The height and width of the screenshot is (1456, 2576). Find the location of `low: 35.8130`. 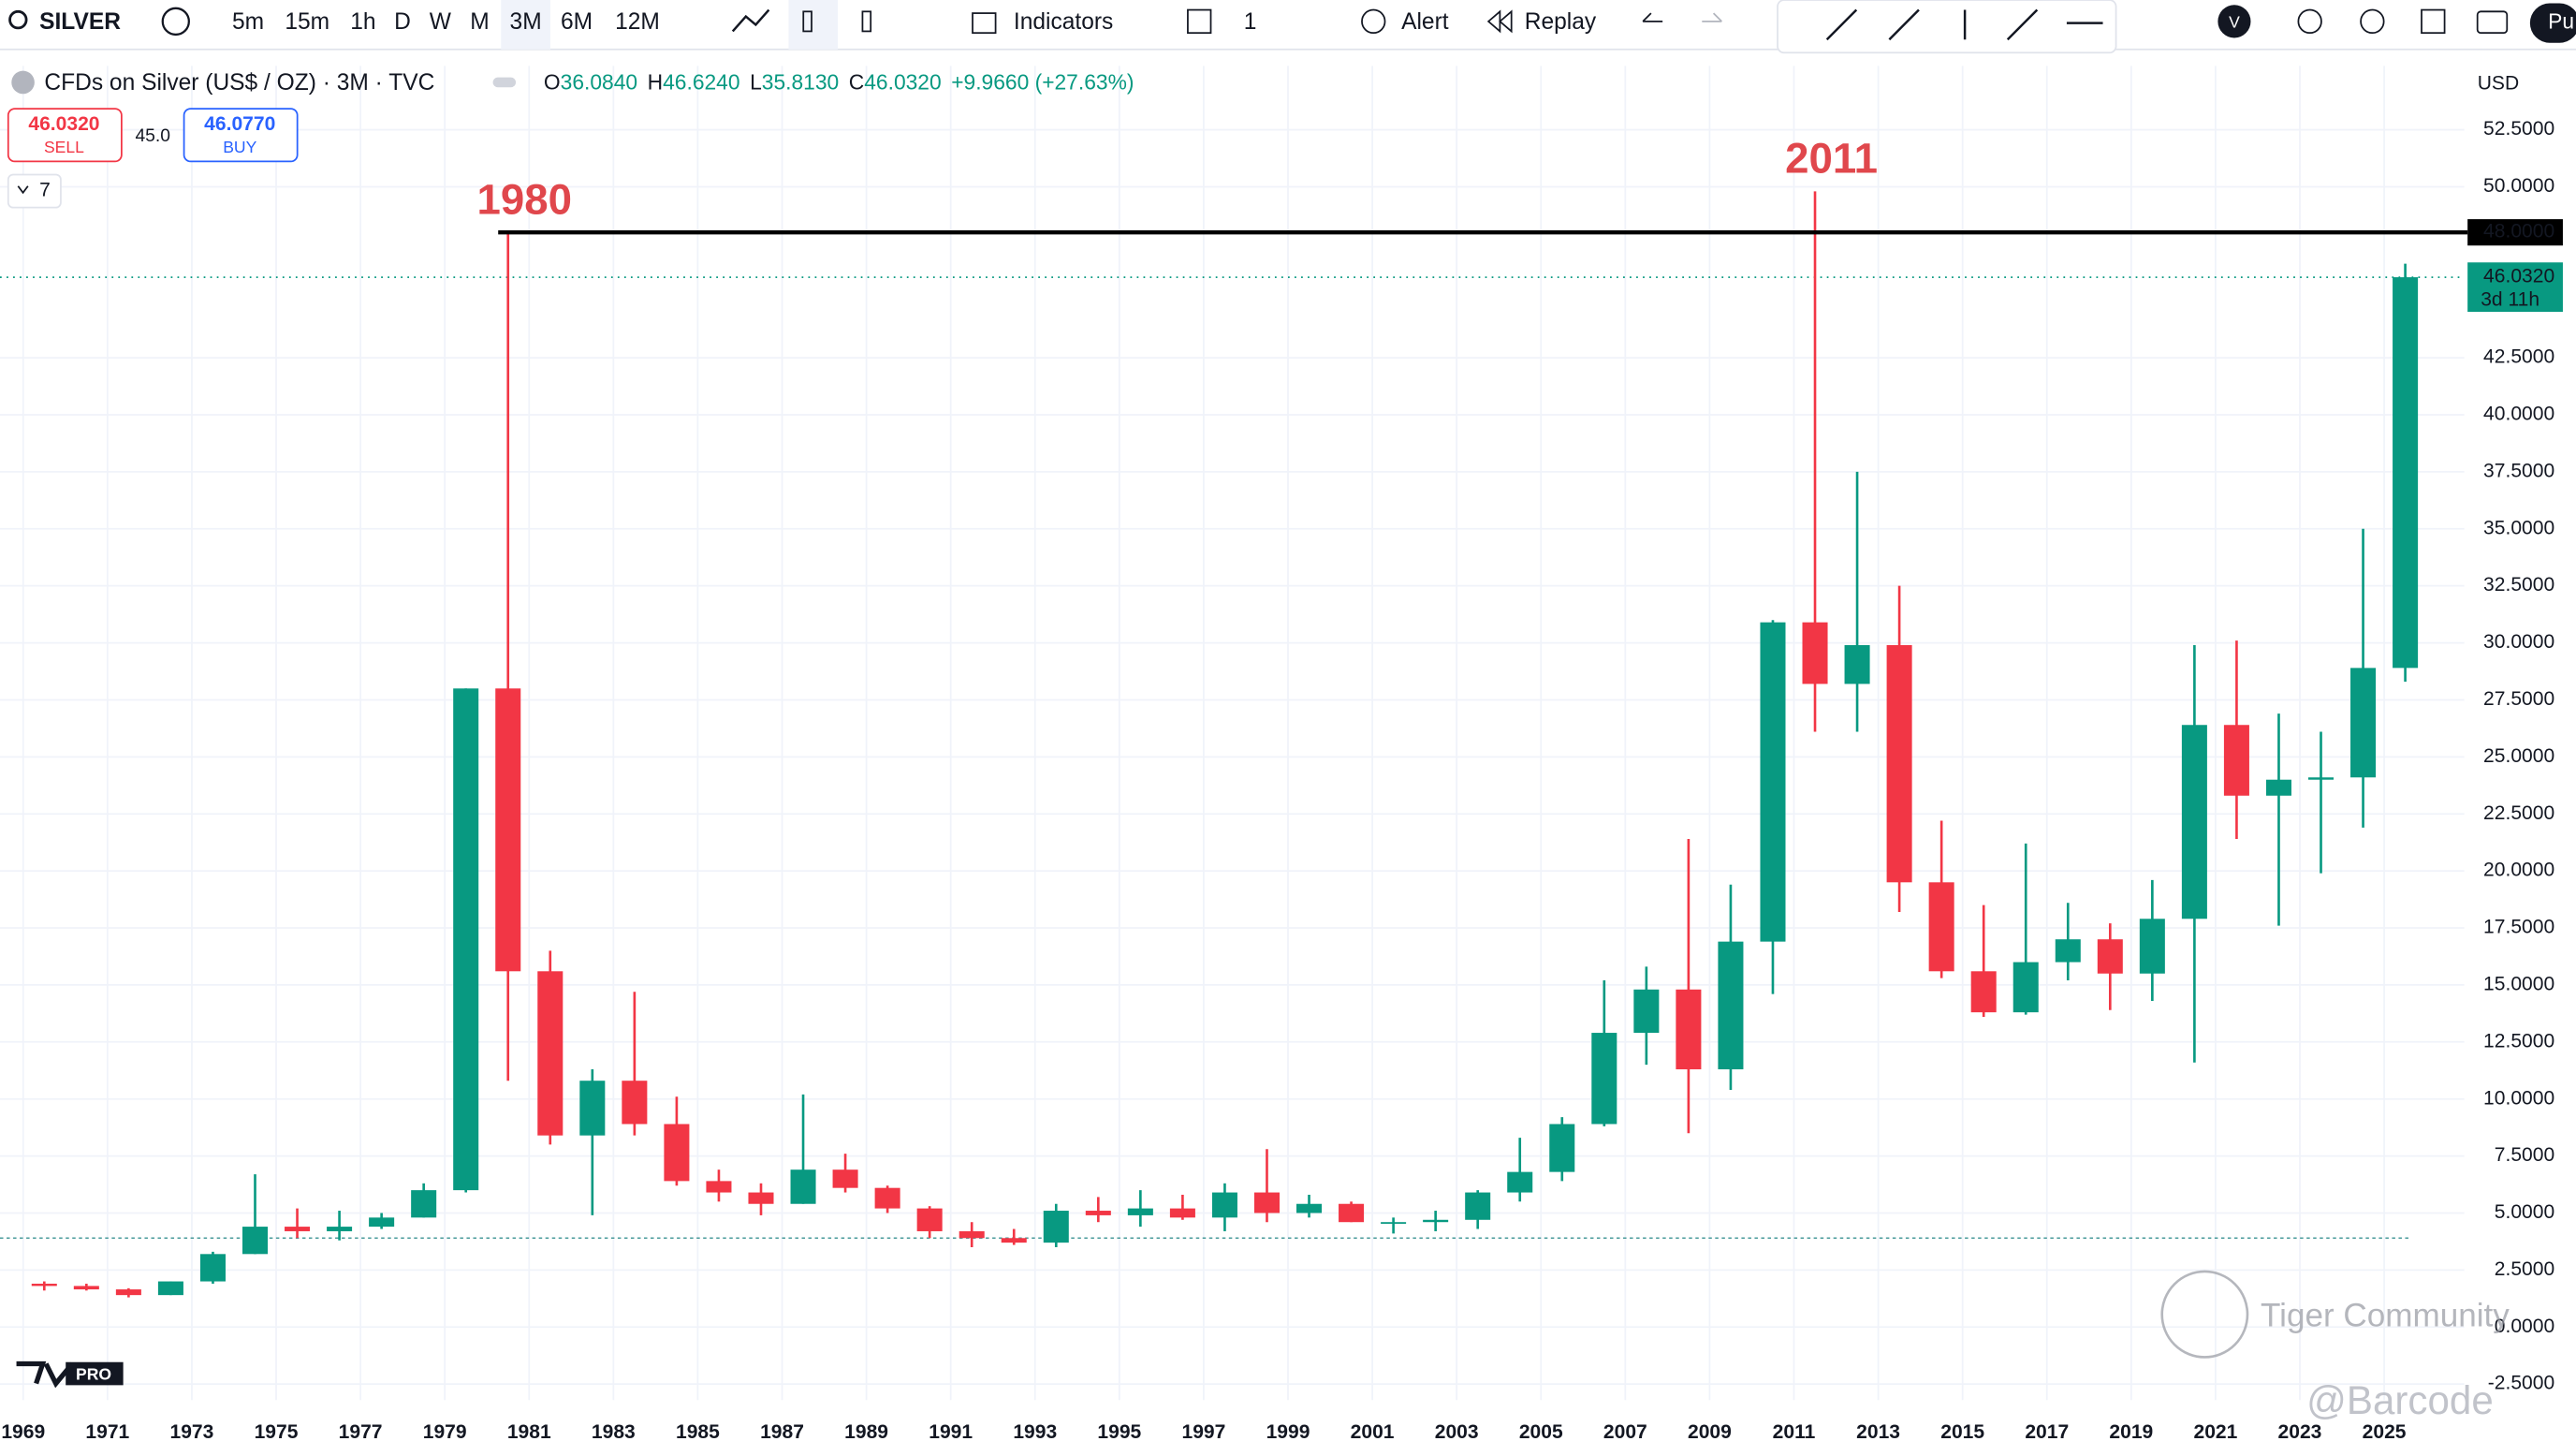

low: 35.8130 is located at coordinates (800, 82).